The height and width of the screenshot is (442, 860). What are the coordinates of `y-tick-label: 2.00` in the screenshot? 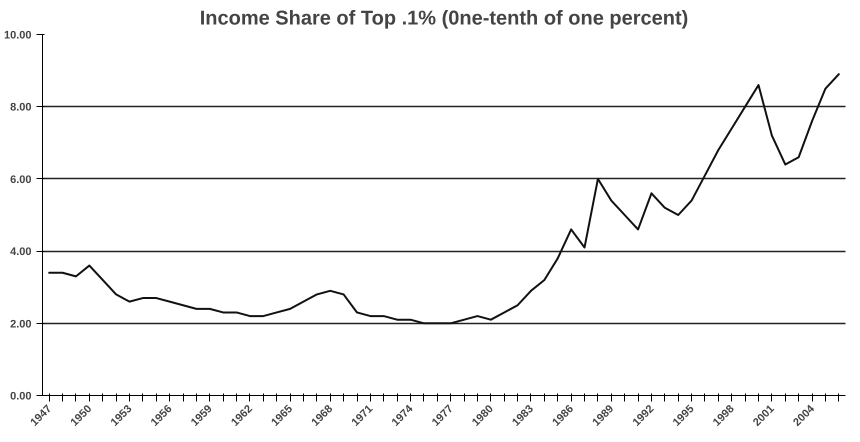 It's located at (21, 324).